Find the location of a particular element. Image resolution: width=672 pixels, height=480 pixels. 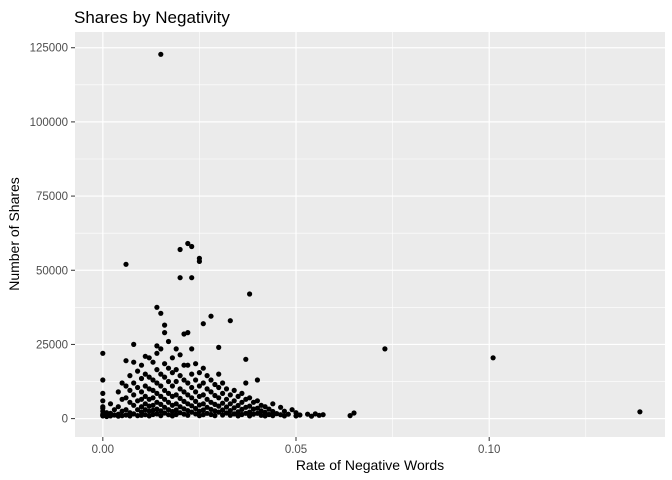

y-axis-title: Number of Shares is located at coordinates (14, 234).